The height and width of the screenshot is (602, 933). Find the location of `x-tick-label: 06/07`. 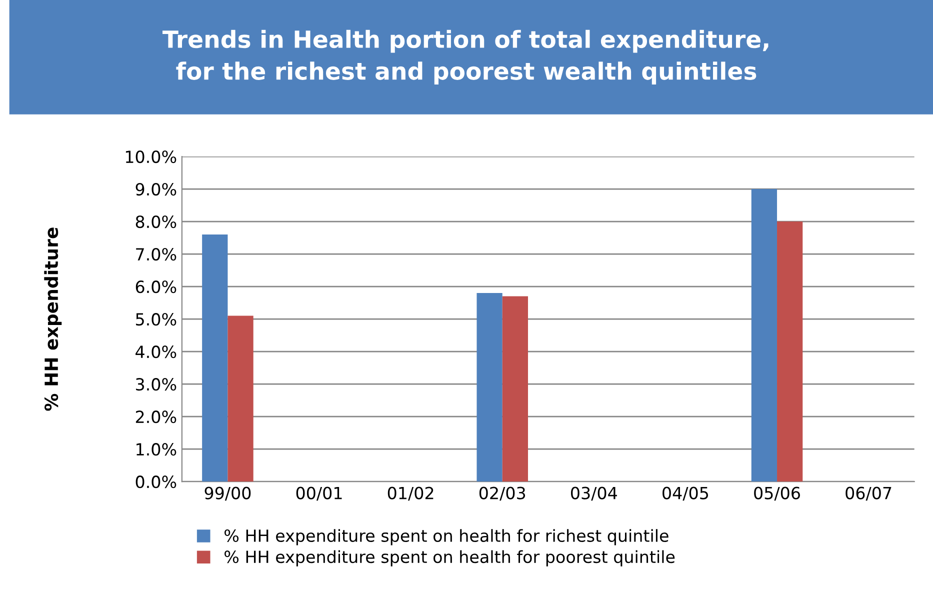

x-tick-label: 06/07 is located at coordinates (869, 493).